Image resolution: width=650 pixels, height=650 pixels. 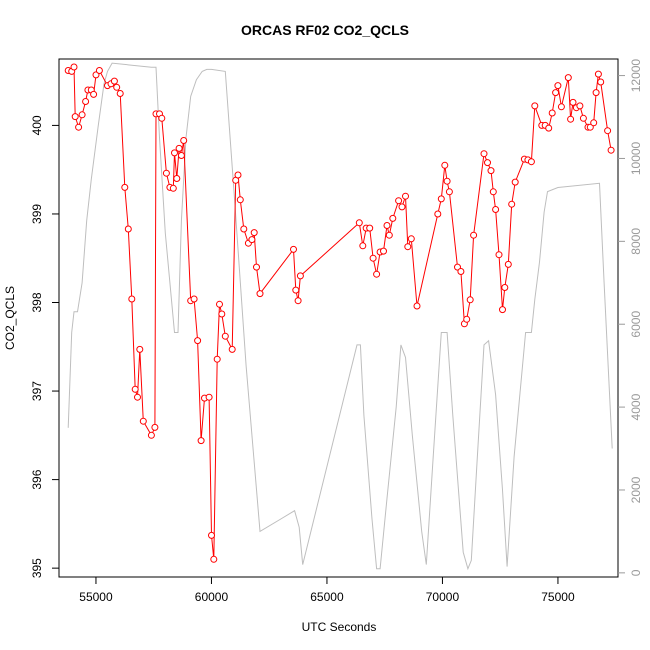 I want to click on y2-tick-label: 10000, so click(x=636, y=158).